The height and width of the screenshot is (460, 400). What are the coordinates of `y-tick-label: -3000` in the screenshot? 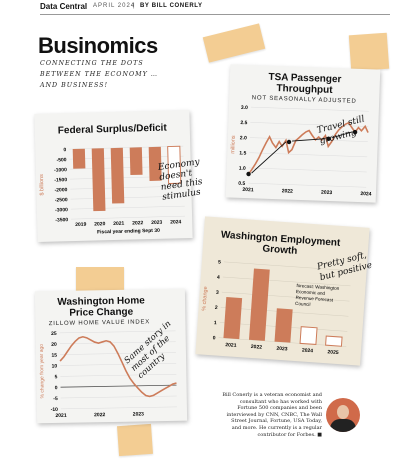 It's located at (61, 210).